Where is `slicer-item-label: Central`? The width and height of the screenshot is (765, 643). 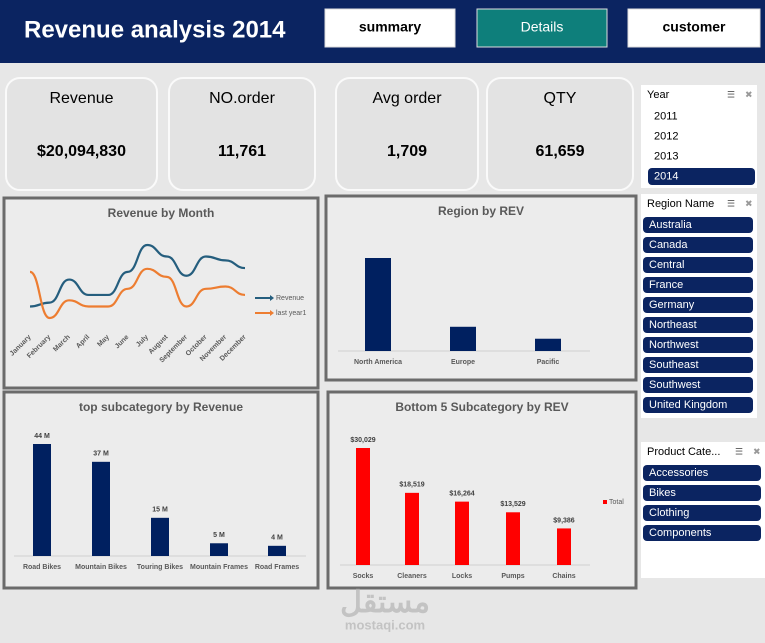 slicer-item-label: Central is located at coordinates (666, 265).